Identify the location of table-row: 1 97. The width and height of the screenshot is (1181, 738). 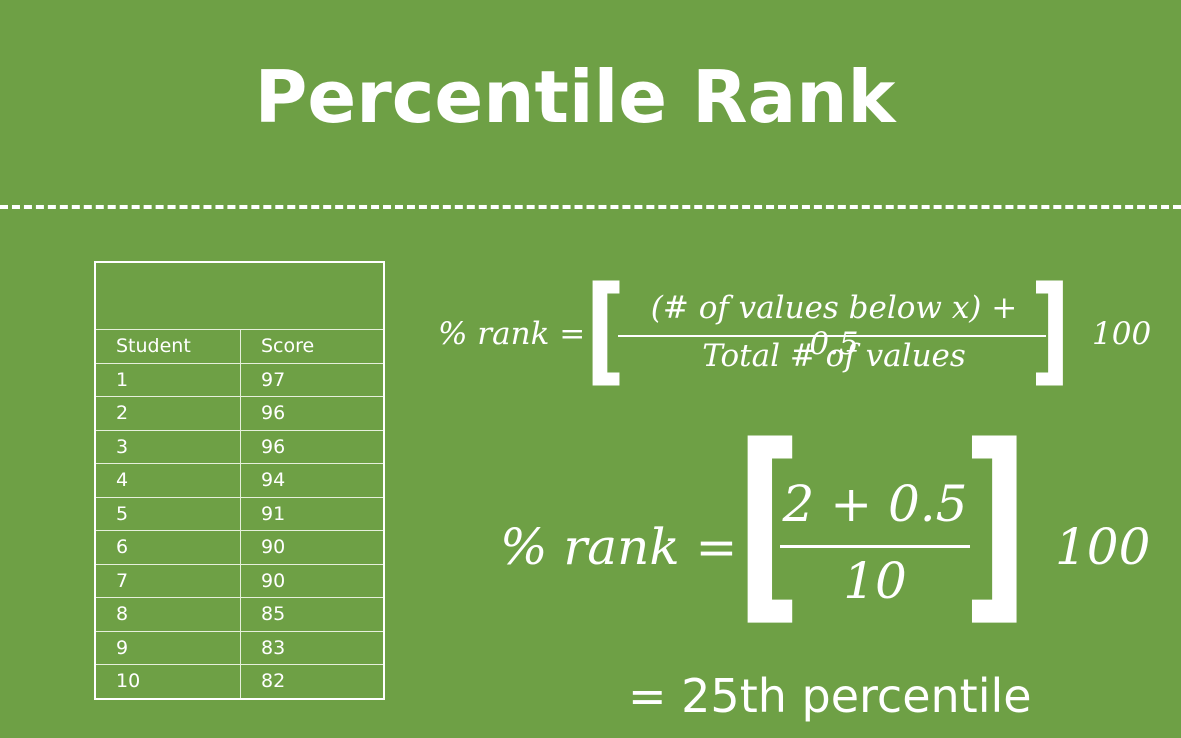
(239, 379).